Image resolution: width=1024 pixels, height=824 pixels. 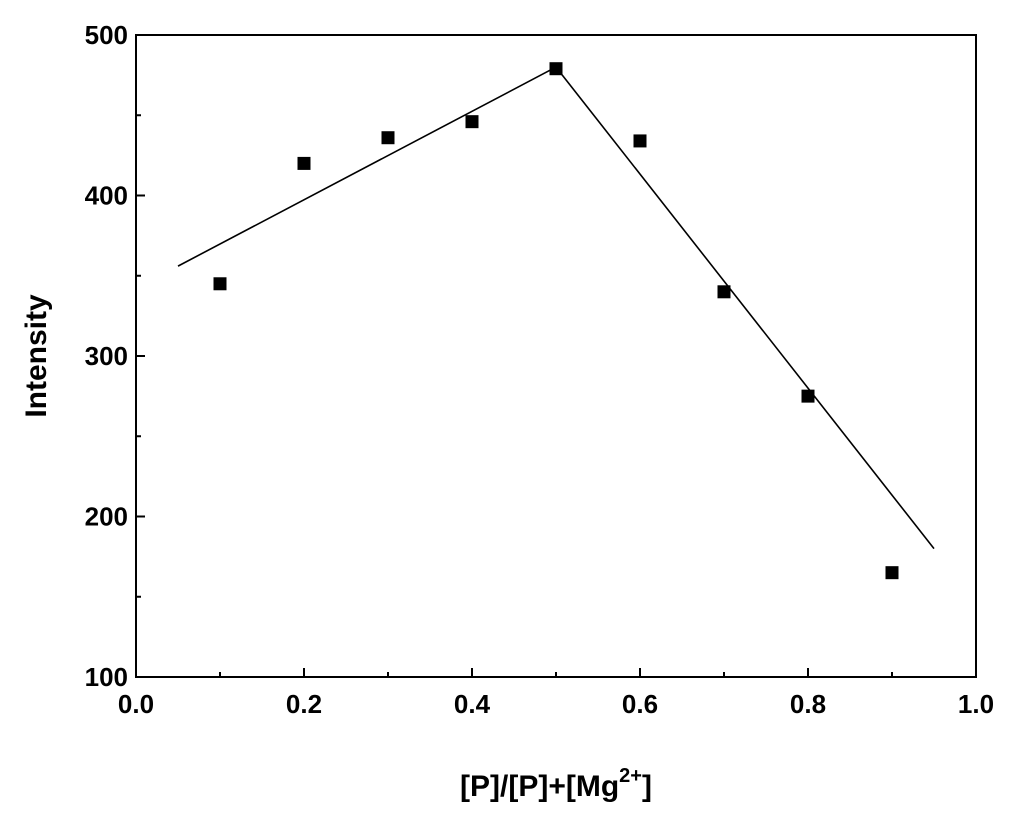 I want to click on x-tick-label: 0.0, so click(x=136, y=704).